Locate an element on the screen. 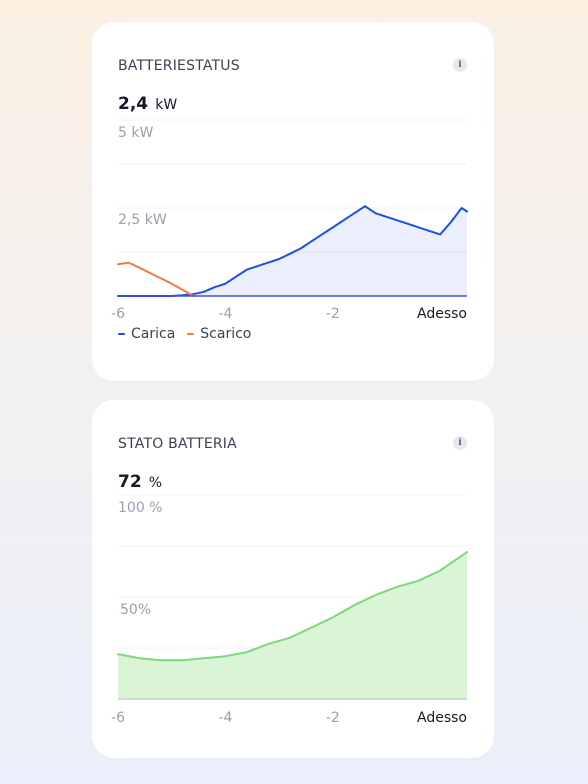 Image resolution: width=588 pixels, height=784 pixels. legend-label-charge: Carica is located at coordinates (153, 334).